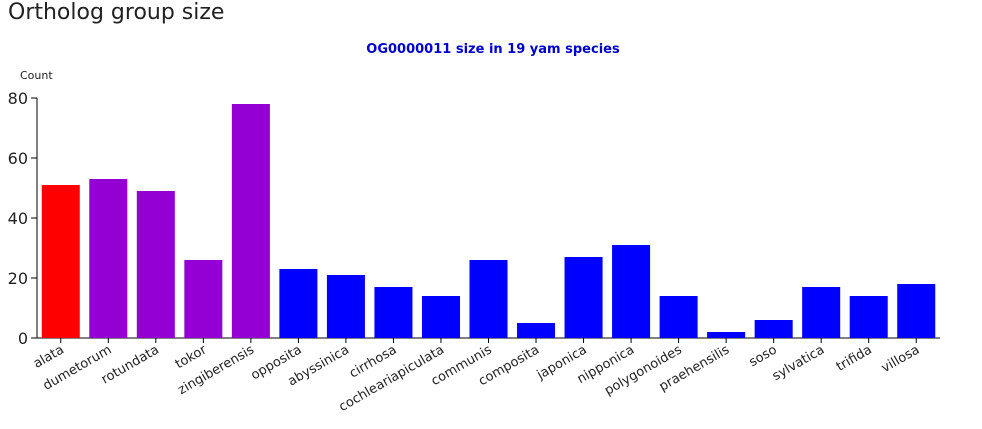  What do you see at coordinates (18, 278) in the screenshot?
I see `y-tick-label: 20` at bounding box center [18, 278].